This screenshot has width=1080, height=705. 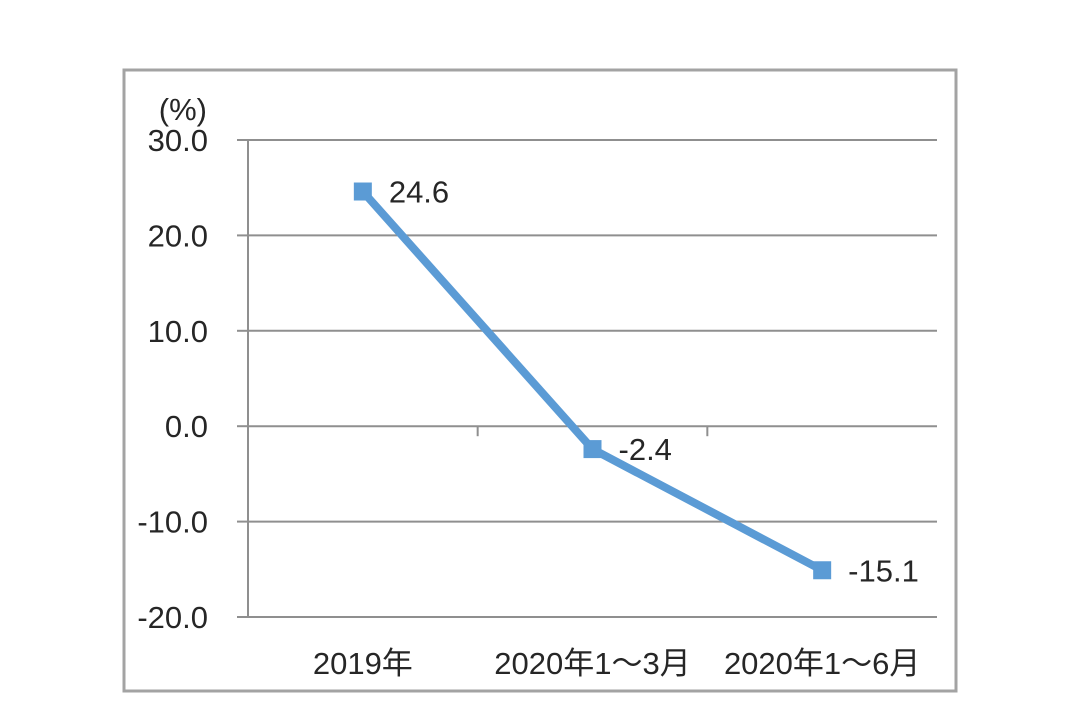 I want to click on data-label: -2.4, so click(x=645, y=449).